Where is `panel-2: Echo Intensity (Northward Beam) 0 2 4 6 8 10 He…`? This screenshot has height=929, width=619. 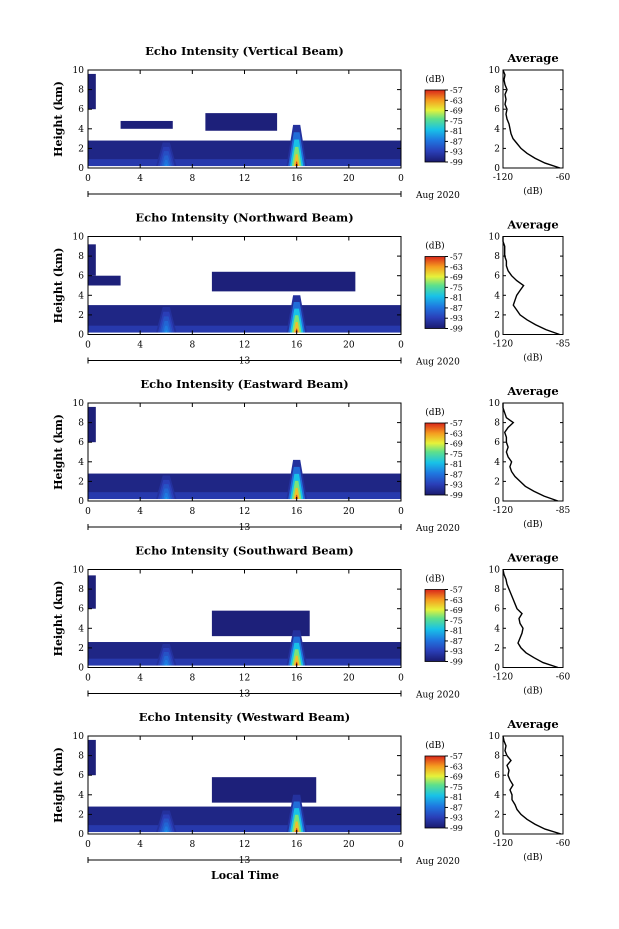 panel-2: Echo Intensity (Northward Beam) 0 2 4 6 8 10 He… is located at coordinates (311, 289).